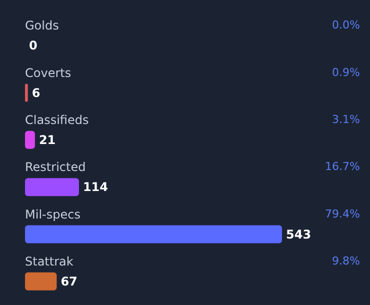 Image resolution: width=370 pixels, height=305 pixels. I want to click on y-tick-label: Golds, so click(42, 25).